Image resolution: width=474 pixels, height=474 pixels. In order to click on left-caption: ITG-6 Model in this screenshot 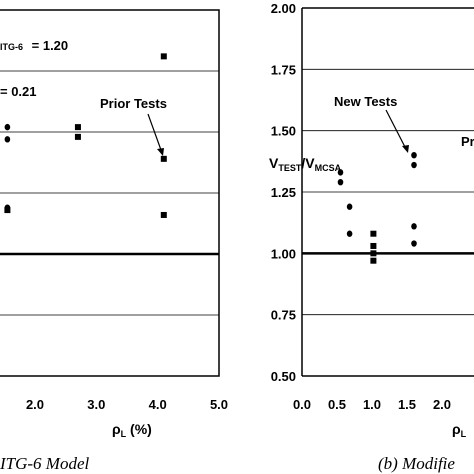, I will do `click(45, 463)`.